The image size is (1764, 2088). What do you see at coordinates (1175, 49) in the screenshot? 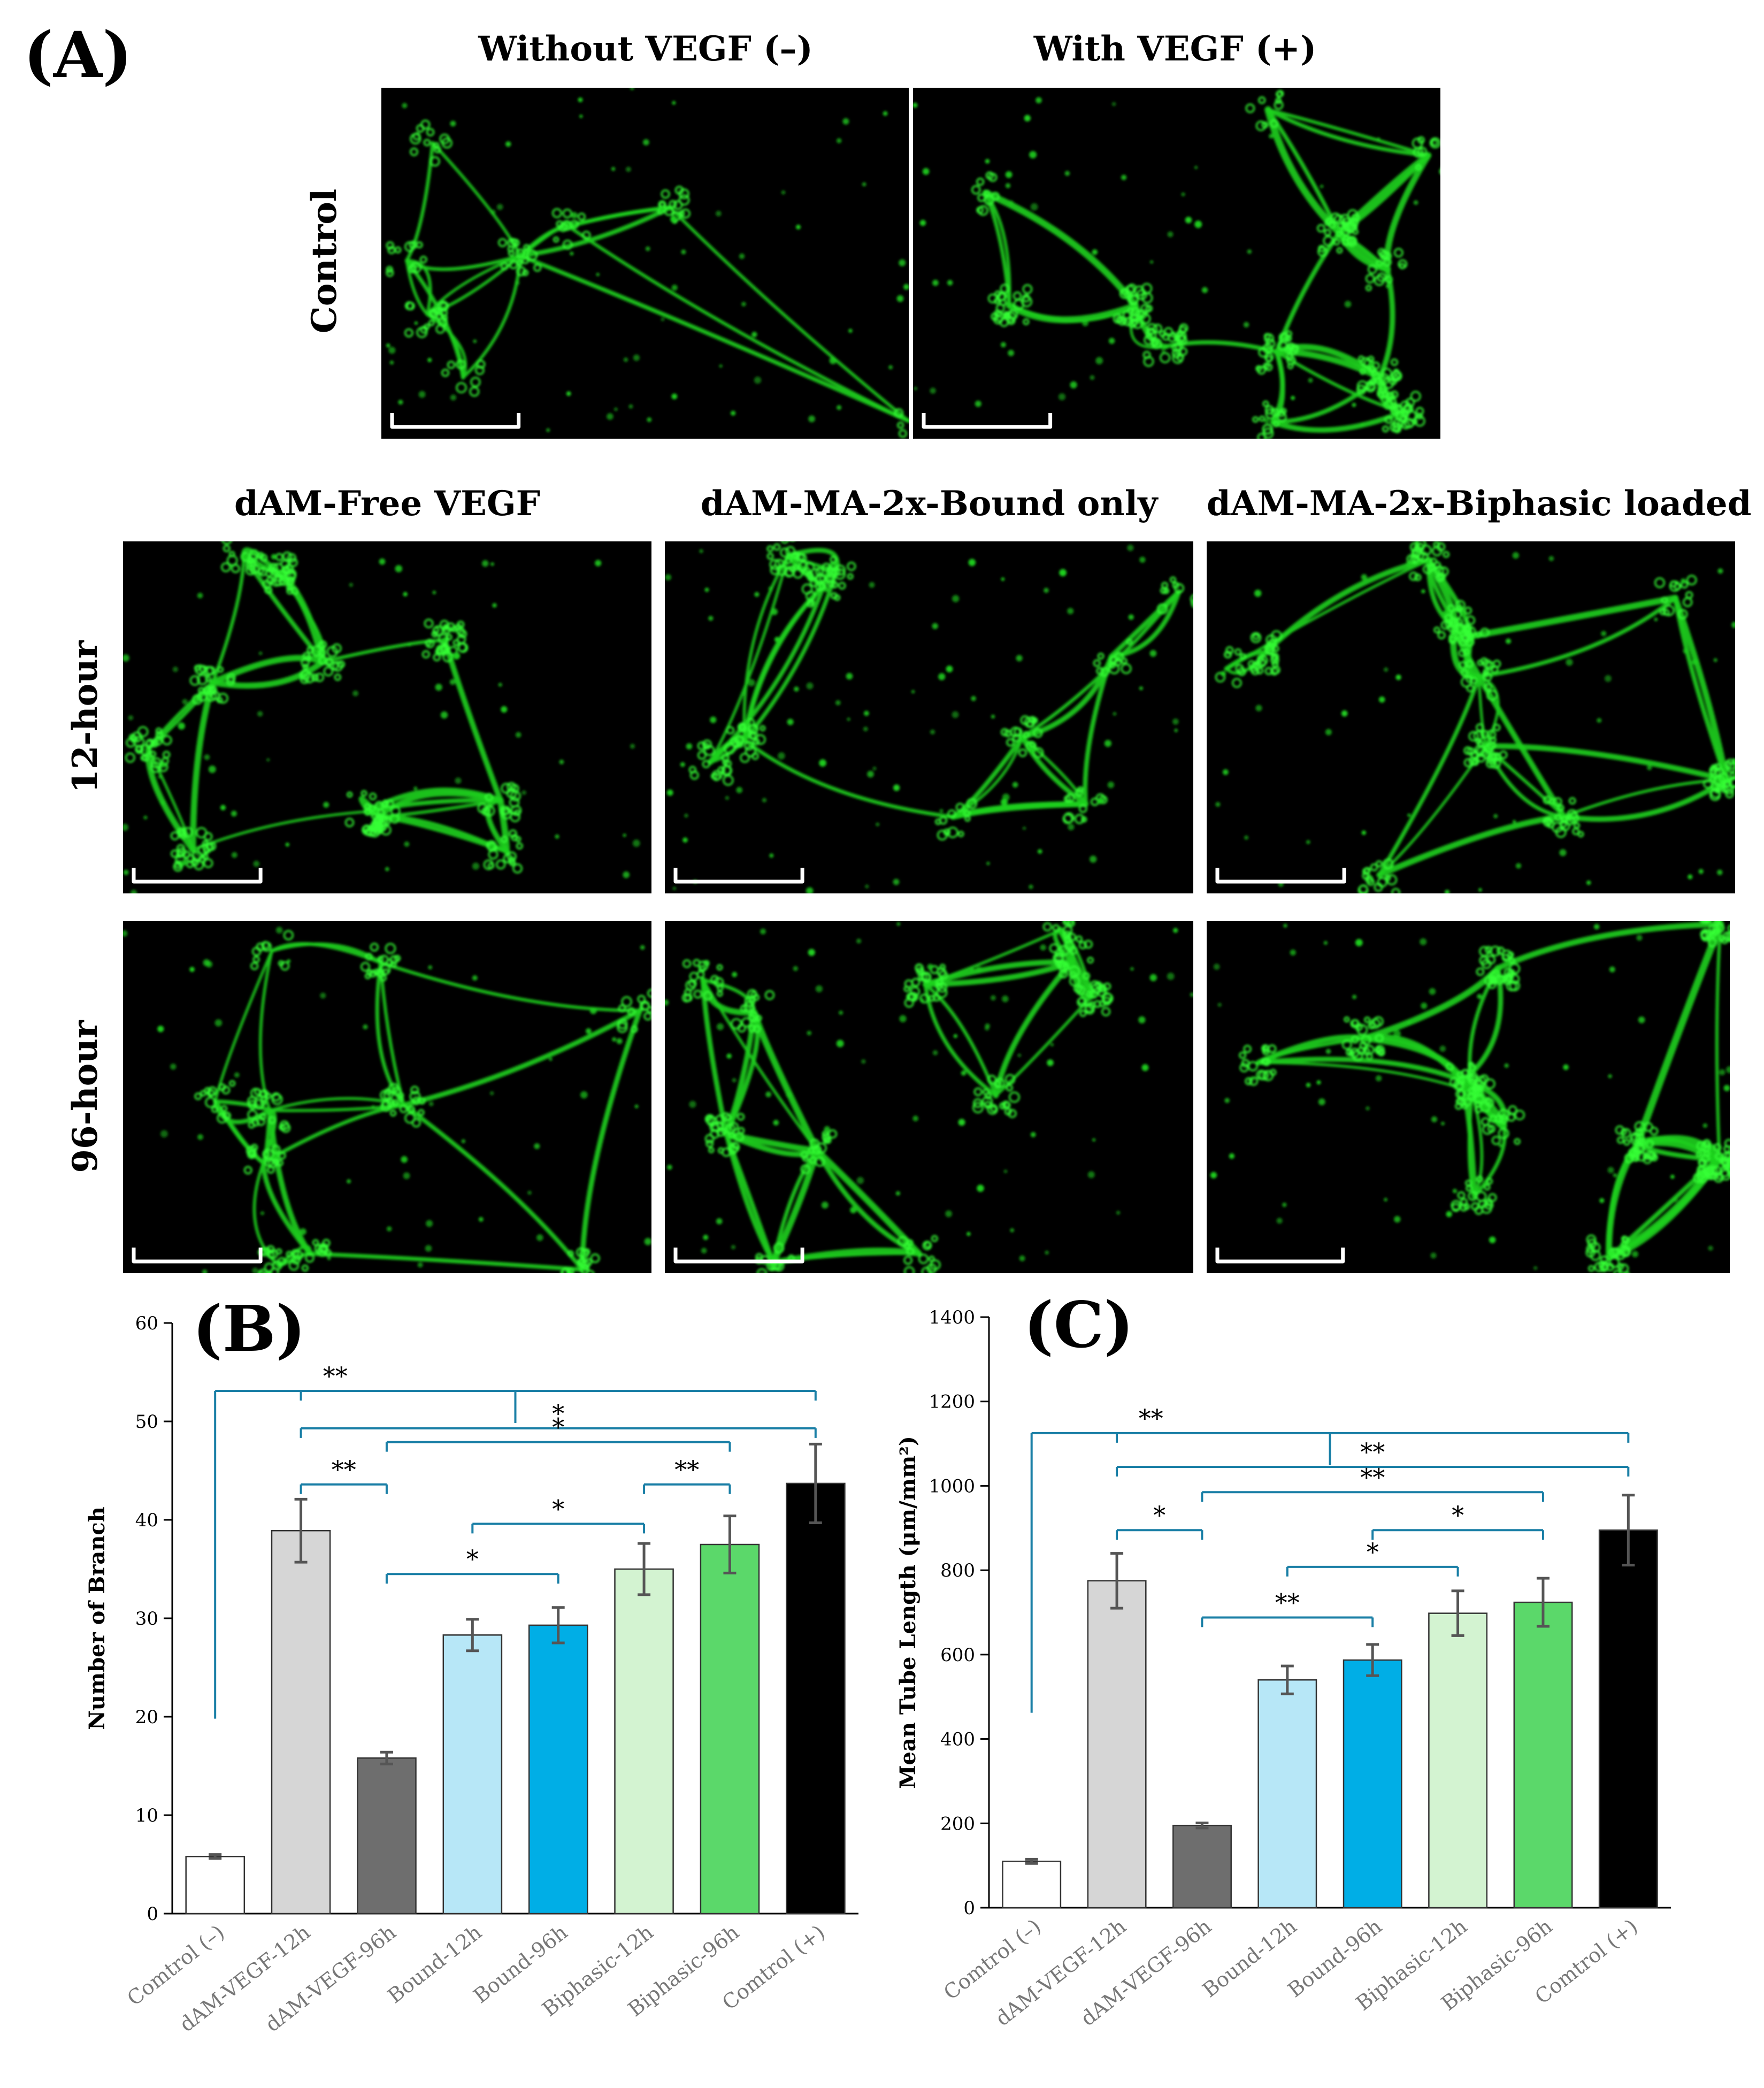
I see `column-title-with-vegf: With VEGF (+)` at bounding box center [1175, 49].